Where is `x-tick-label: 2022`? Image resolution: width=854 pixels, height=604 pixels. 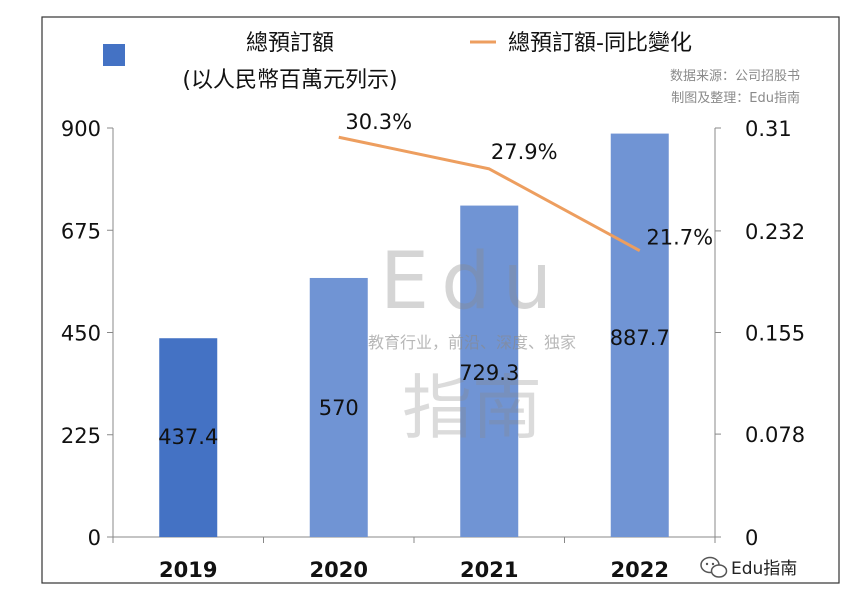 x-tick-label: 2022 is located at coordinates (640, 570).